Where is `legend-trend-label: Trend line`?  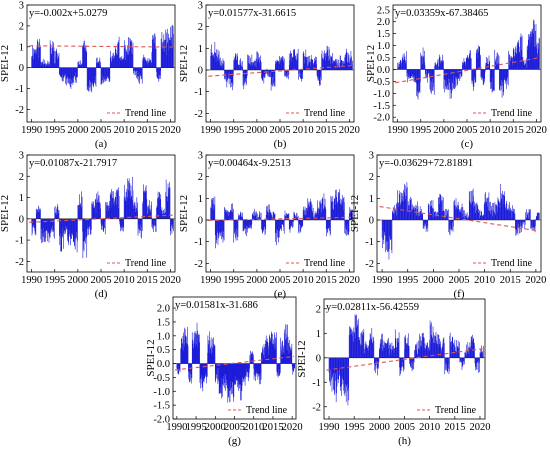
legend-trend-label: Trend line is located at coordinates (456, 410).